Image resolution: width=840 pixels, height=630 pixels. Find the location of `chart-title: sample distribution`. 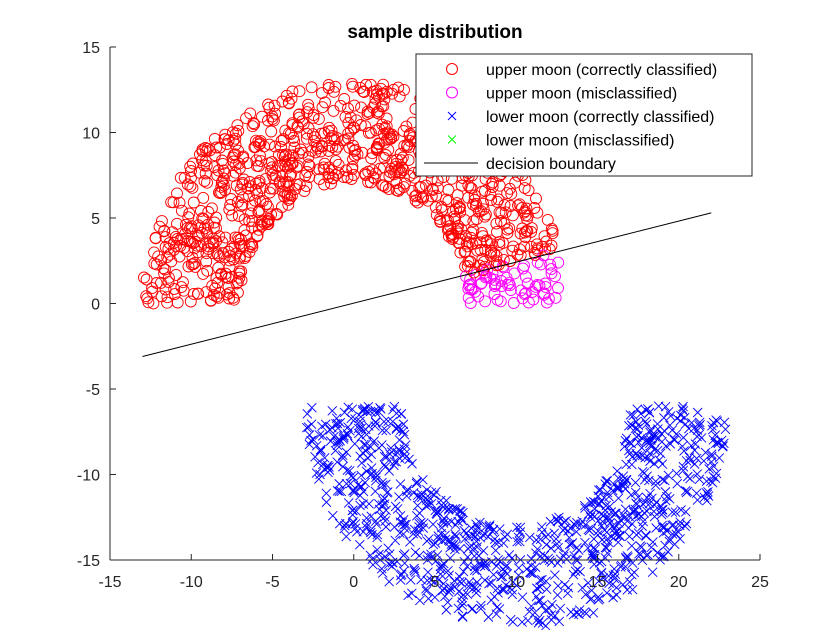

chart-title: sample distribution is located at coordinates (434, 32).